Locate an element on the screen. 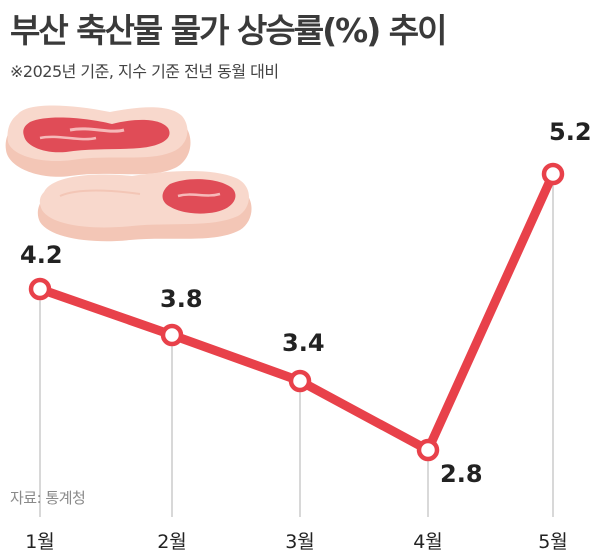 This screenshot has width=600, height=557. x-axis-labels: 1월 2월 3월 4월 5월 is located at coordinates (296, 542).